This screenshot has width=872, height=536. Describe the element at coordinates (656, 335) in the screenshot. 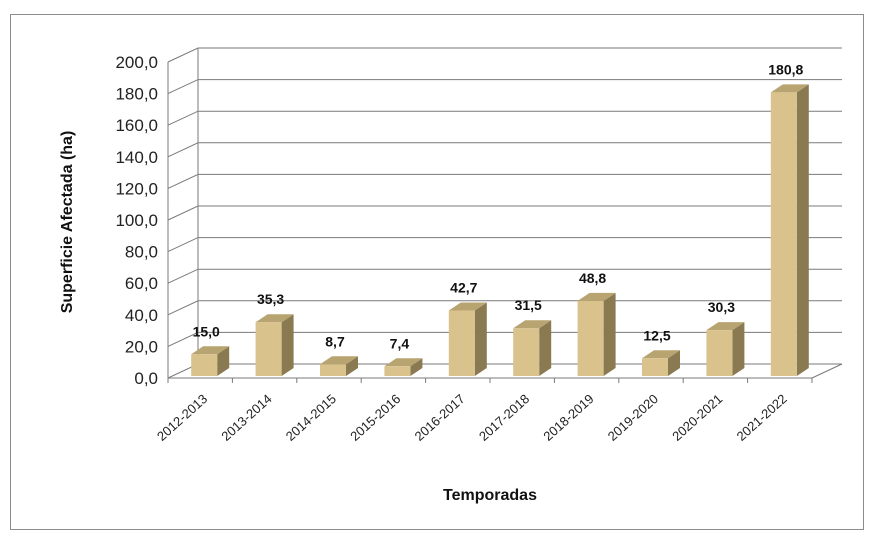

I see `data-label: 12,5` at that location.